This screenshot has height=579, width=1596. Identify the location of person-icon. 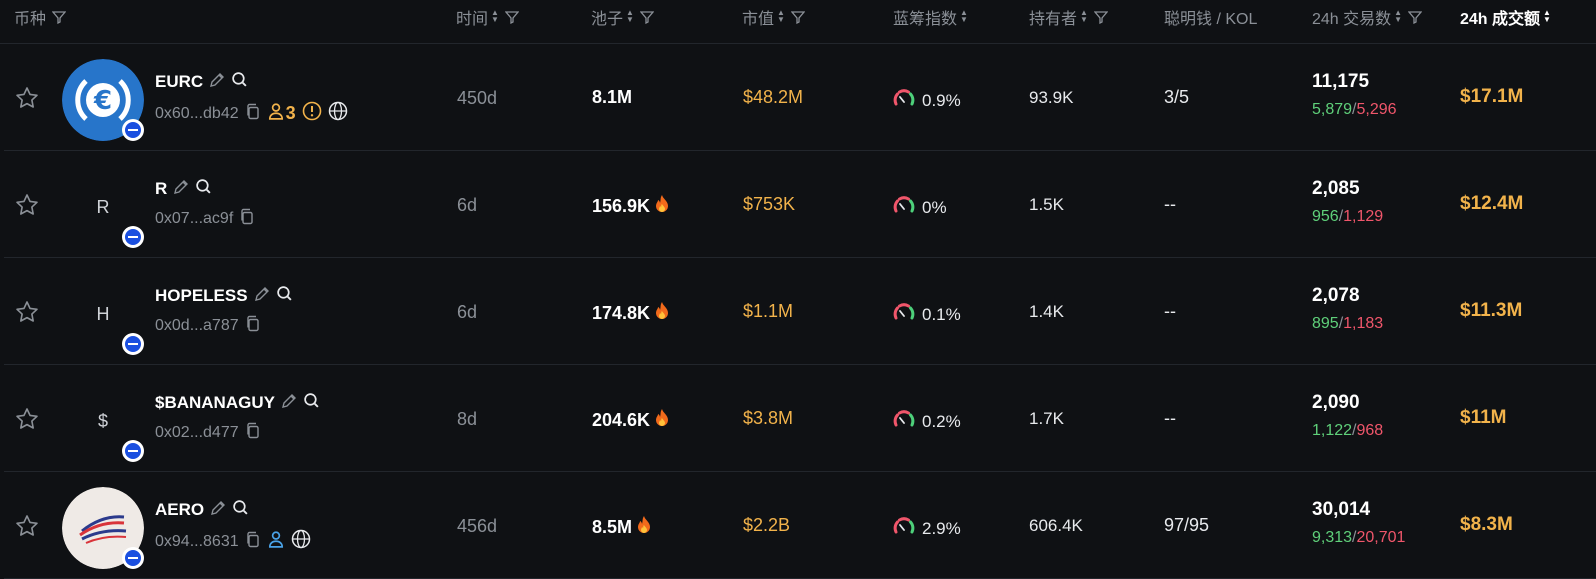
(276, 541).